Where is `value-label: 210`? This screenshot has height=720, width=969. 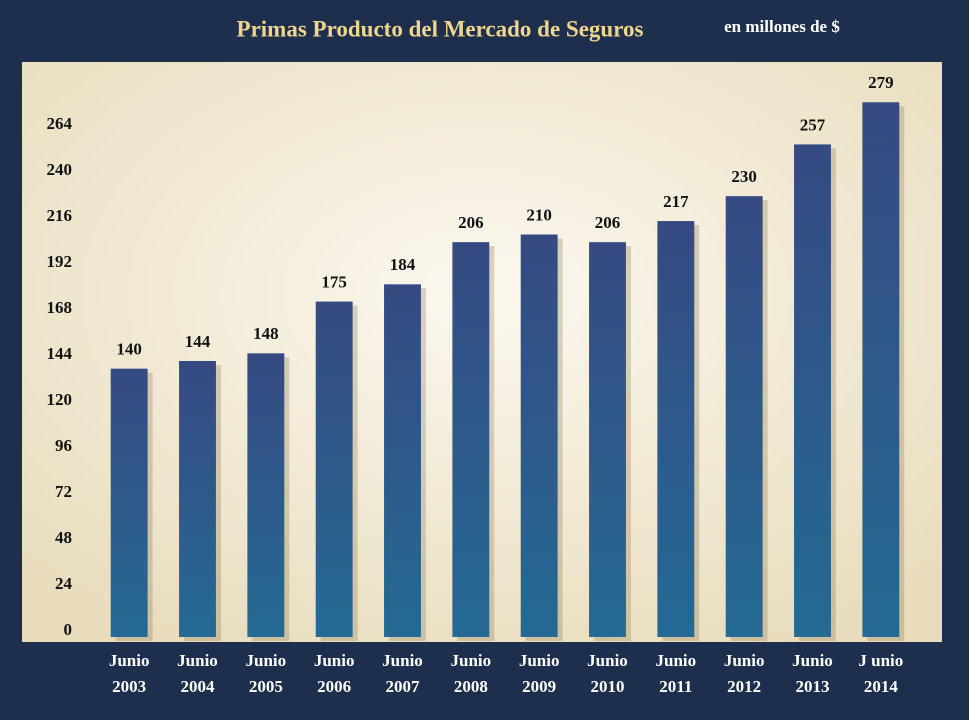
value-label: 210 is located at coordinates (539, 214).